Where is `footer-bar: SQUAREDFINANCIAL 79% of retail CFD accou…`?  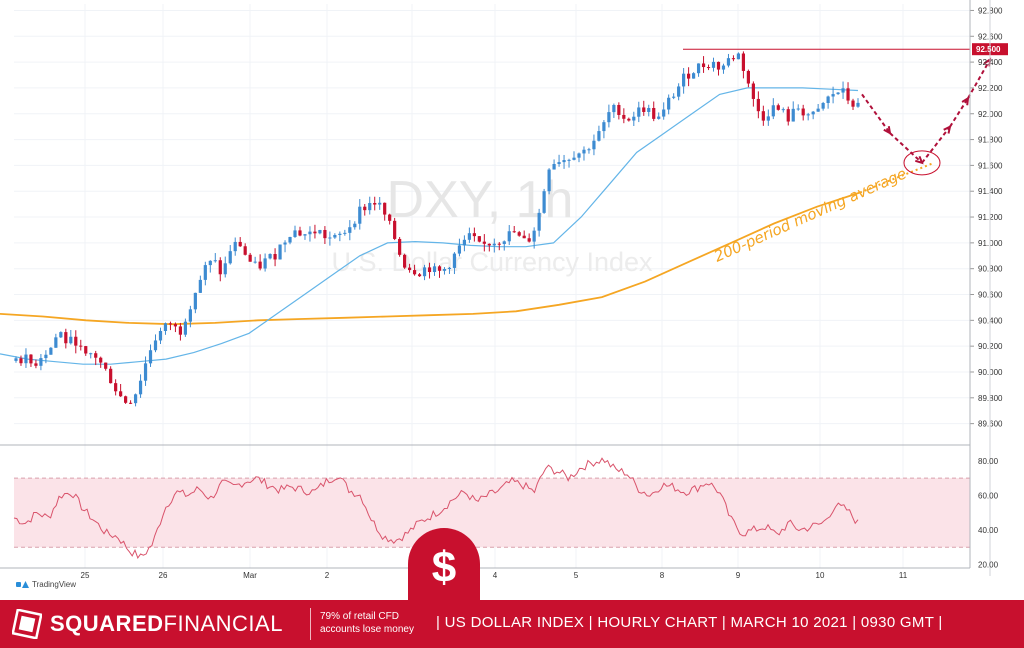
footer-bar: SQUAREDFINANCIAL 79% of retail CFD accou… is located at coordinates (512, 624).